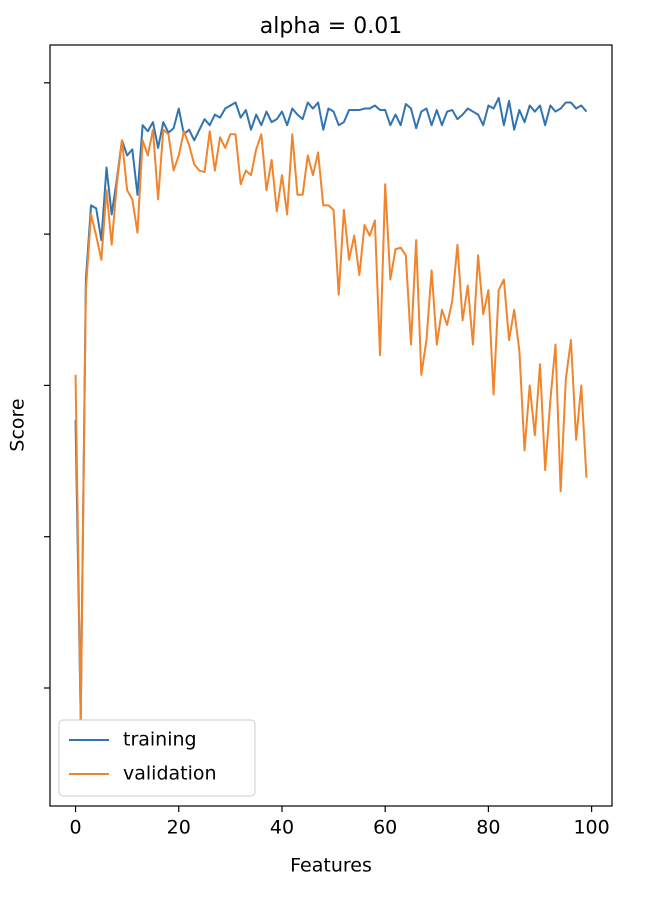  Describe the element at coordinates (331, 26) in the screenshot. I see `chart-title: alpha = 0.01` at that location.